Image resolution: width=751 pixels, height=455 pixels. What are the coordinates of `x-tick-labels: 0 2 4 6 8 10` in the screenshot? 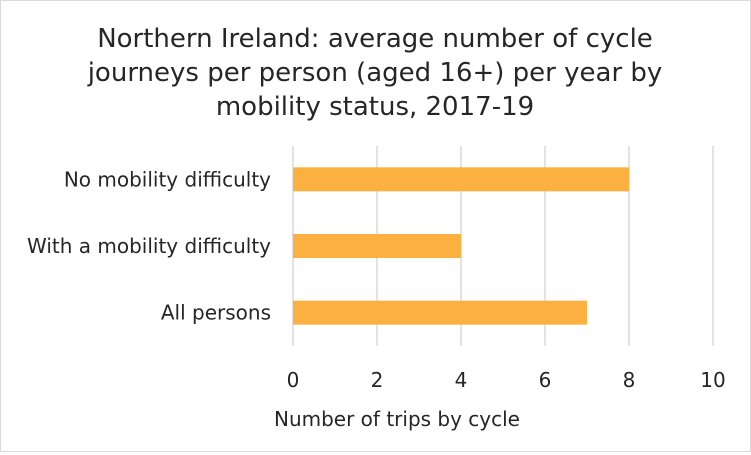 It's located at (506, 380).